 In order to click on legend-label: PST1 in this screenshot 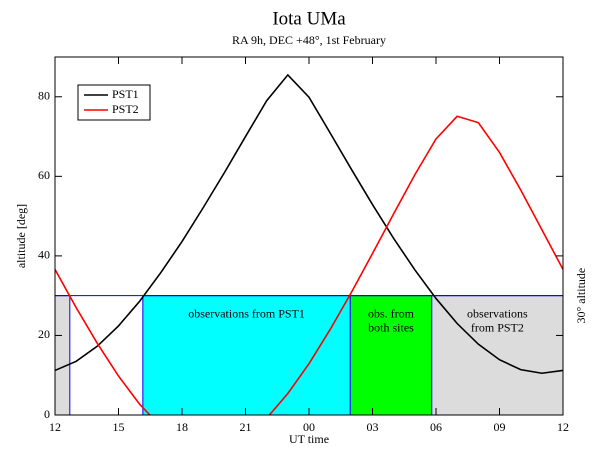, I will do `click(125, 94)`.